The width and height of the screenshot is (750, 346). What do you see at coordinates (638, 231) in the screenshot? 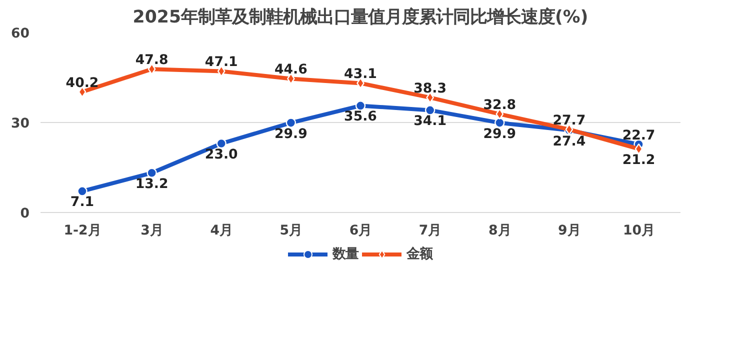
I see `x-tick-label: 10月` at bounding box center [638, 231].